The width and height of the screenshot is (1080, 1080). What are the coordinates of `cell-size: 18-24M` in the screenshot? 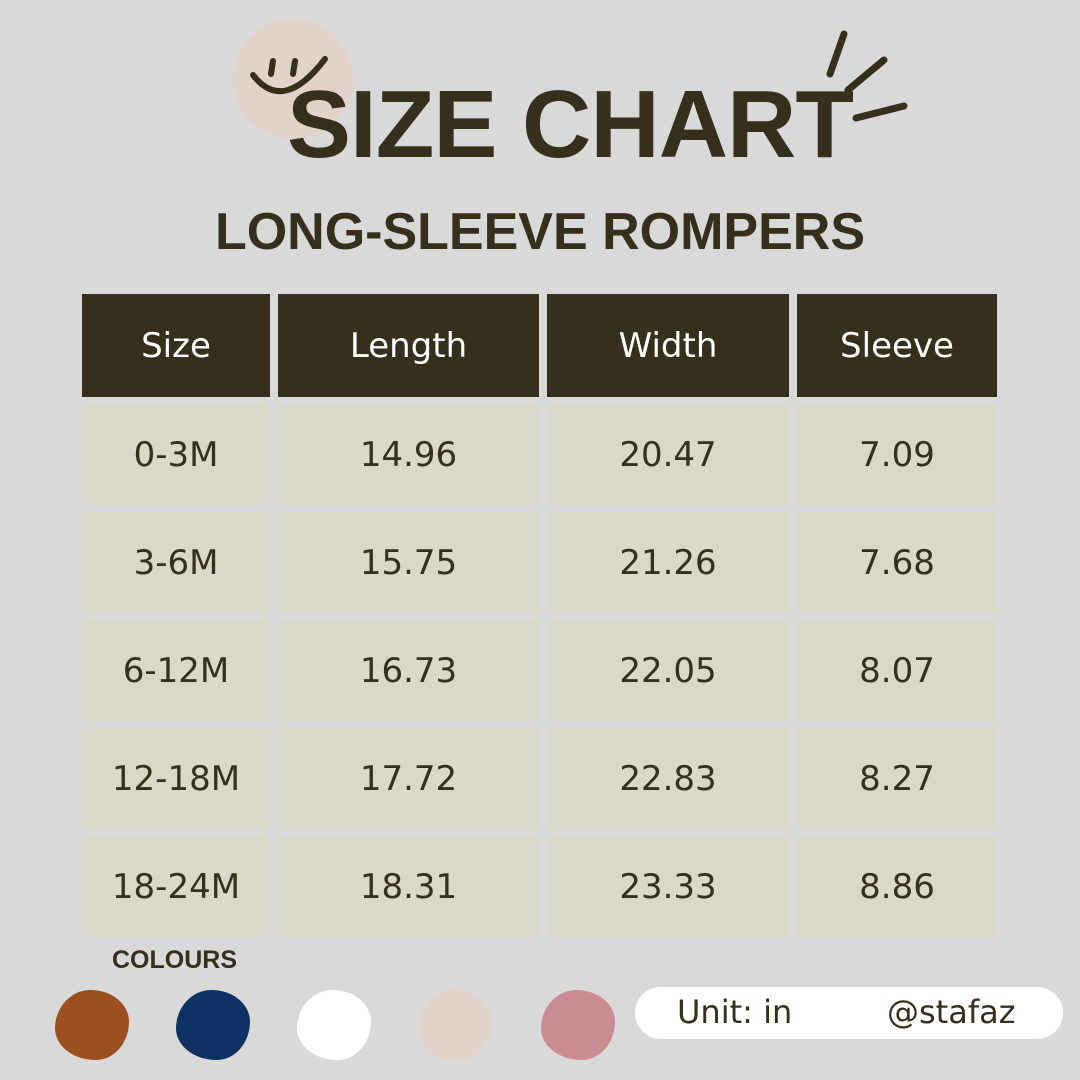 It's located at (176, 886).